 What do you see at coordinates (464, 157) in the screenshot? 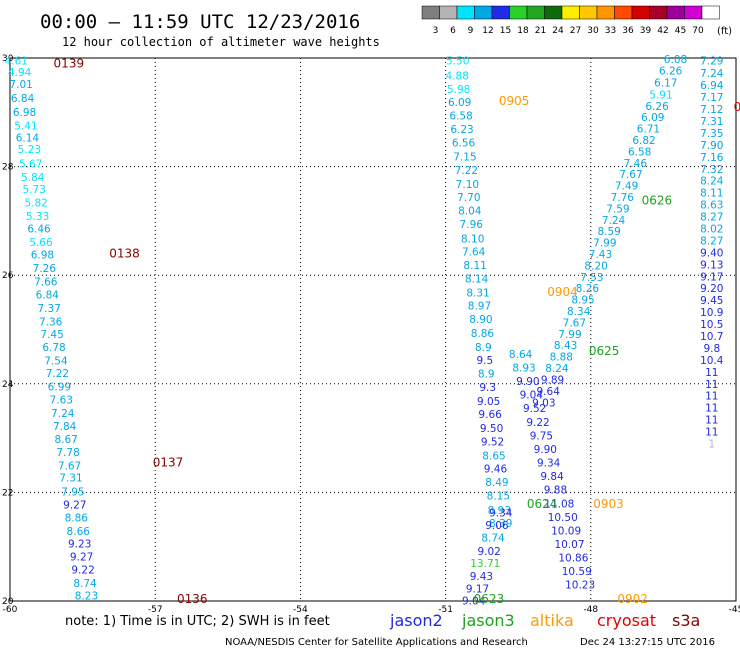
I see `swh-value: 7.15` at bounding box center [464, 157].